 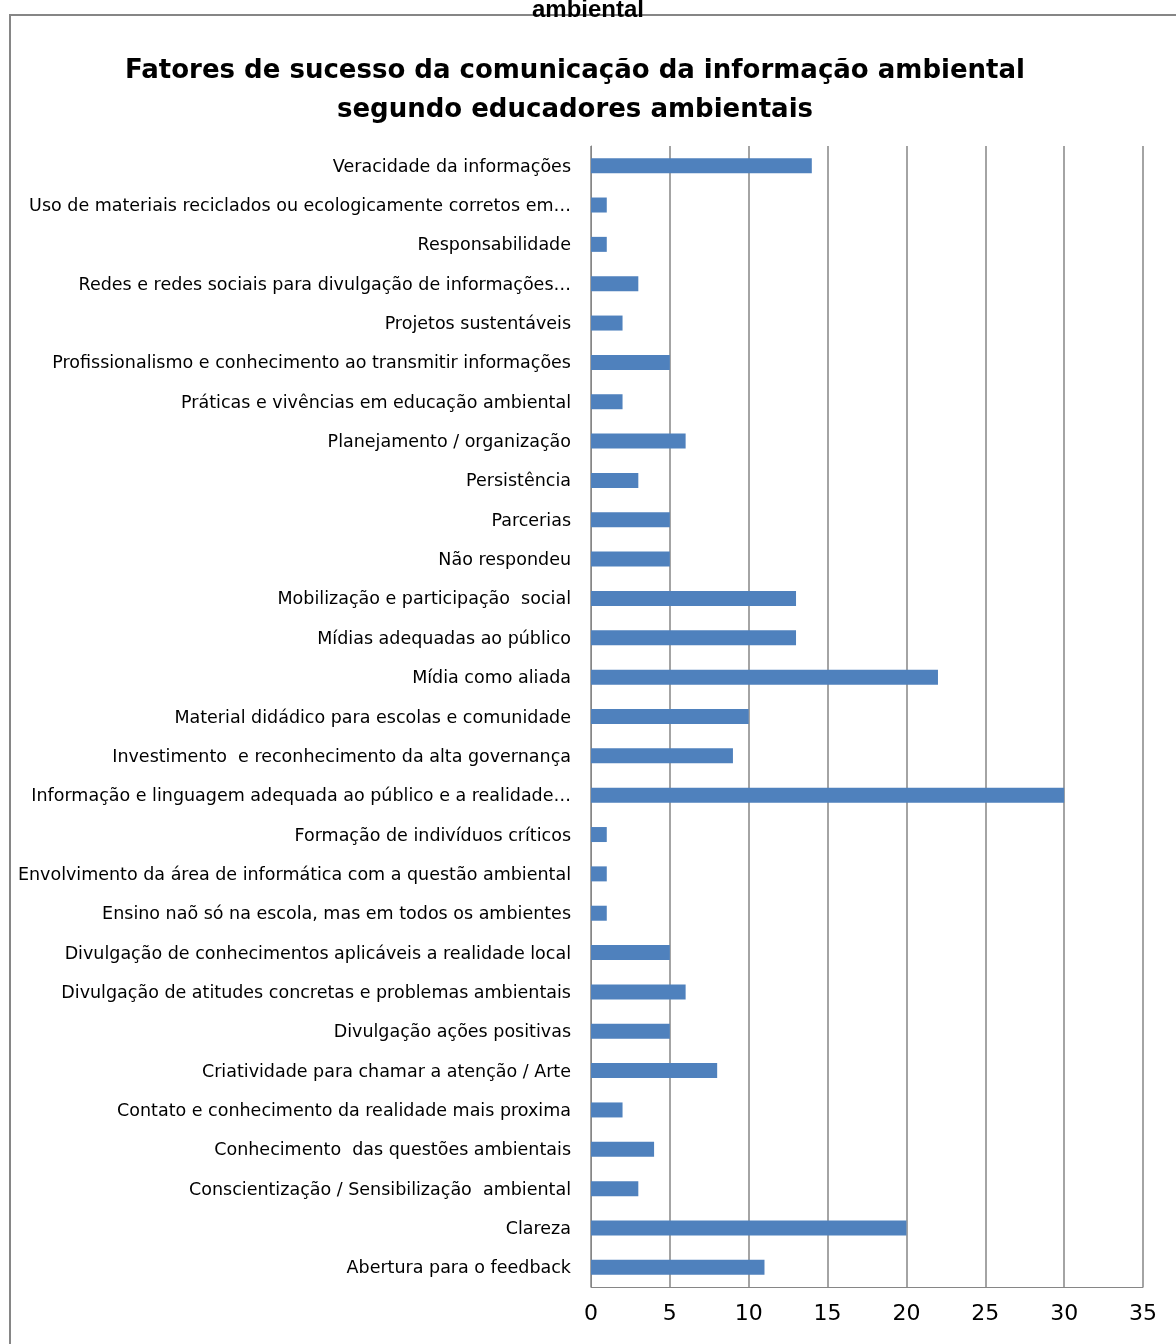 I want to click on x-tick-label: 10, so click(x=748, y=1312).